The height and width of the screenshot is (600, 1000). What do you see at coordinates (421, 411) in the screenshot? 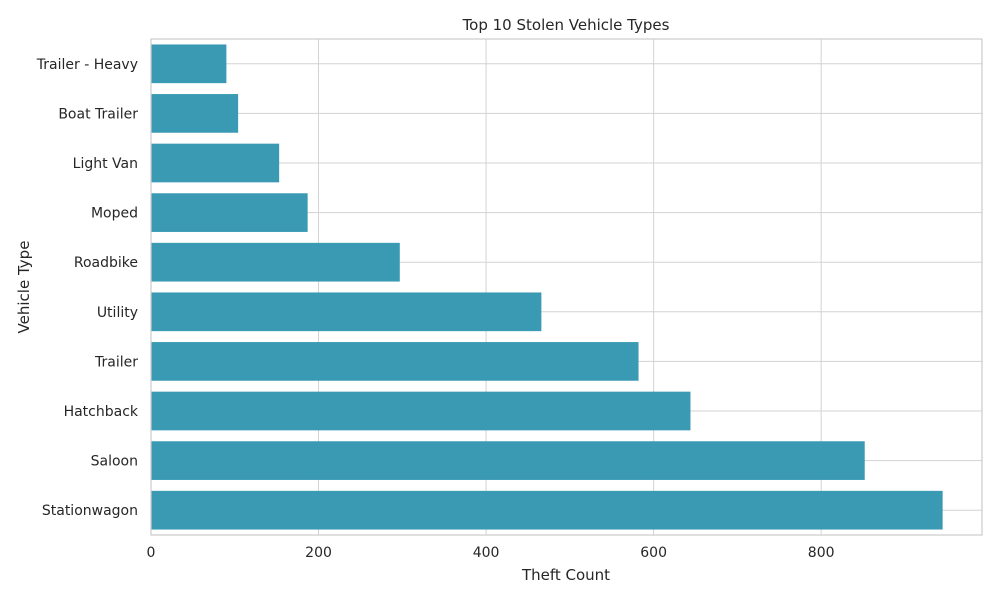
I see `bar-hatchback` at bounding box center [421, 411].